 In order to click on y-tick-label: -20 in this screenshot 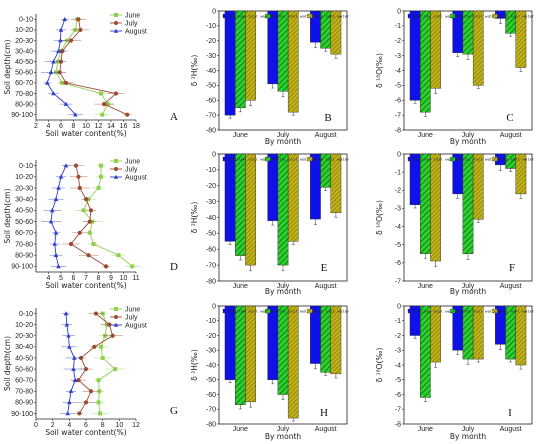, I will do `click(211, 186)`.